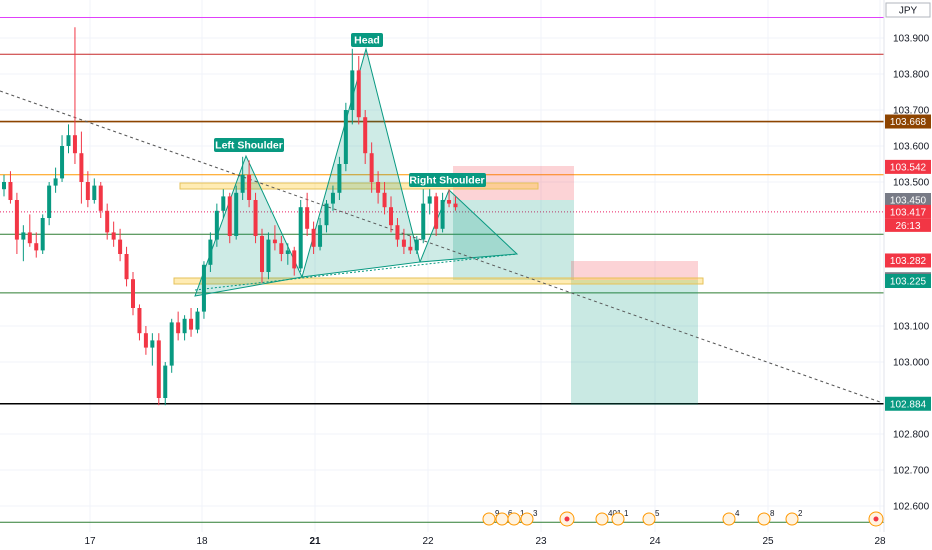  I want to click on price-tag-label: 103.450, so click(908, 201).